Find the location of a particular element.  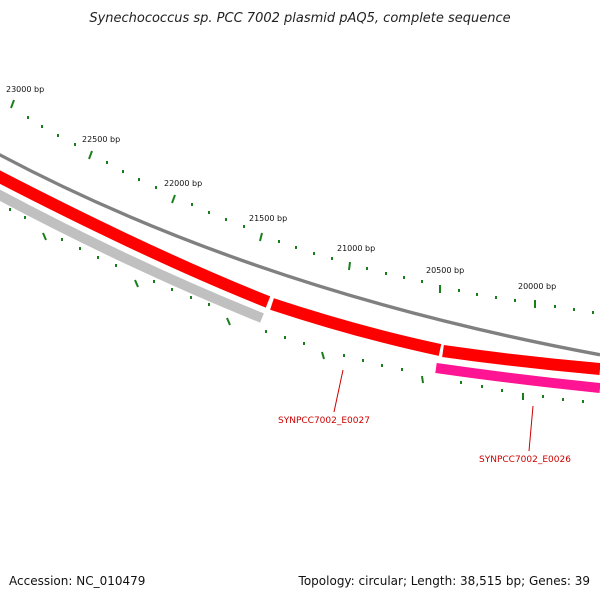

gene-label-SYNPCC7002_E0027: SYNPCC7002_E0027 is located at coordinates (324, 421).